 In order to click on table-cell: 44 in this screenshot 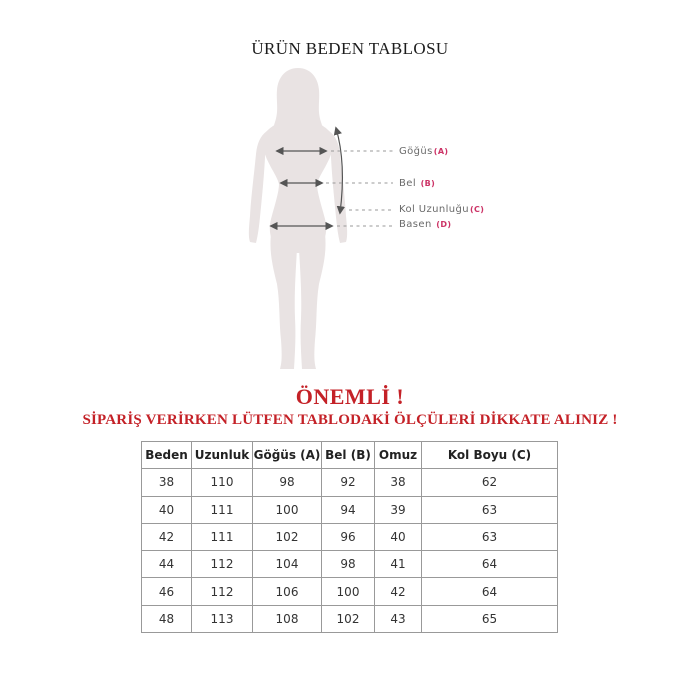, I will do `click(166, 564)`.